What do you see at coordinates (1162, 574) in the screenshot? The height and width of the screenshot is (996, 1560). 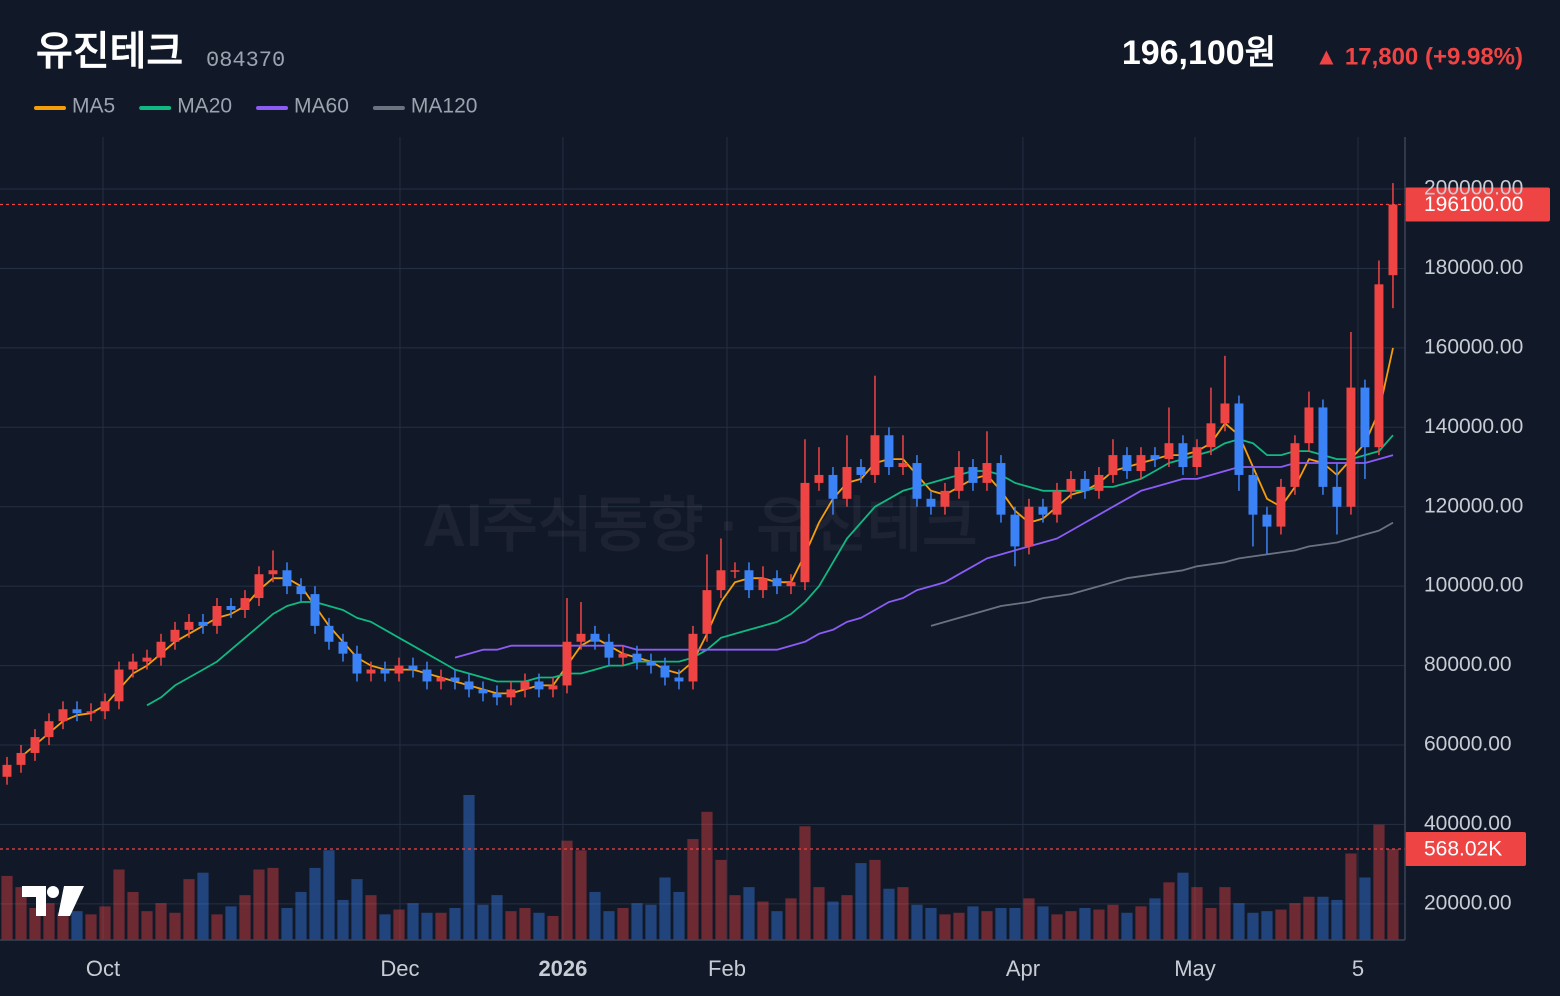 I see `ma-line` at bounding box center [1162, 574].